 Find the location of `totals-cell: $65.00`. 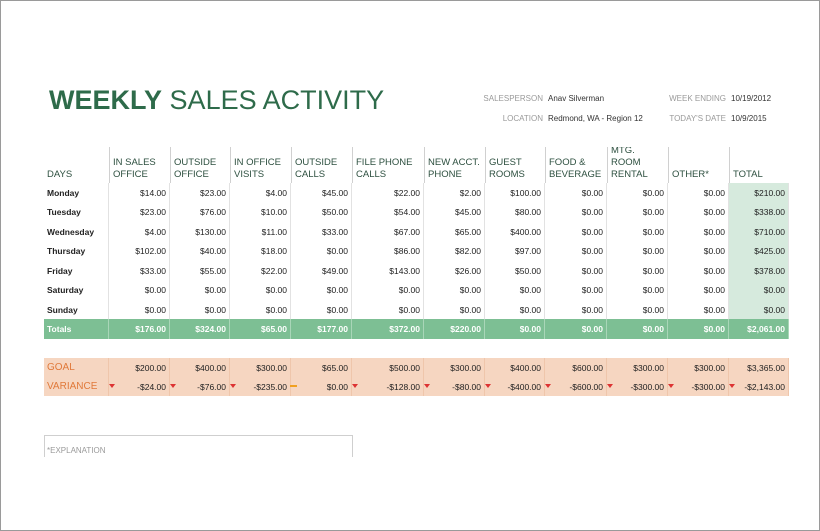

totals-cell: $65.00 is located at coordinates (260, 329).